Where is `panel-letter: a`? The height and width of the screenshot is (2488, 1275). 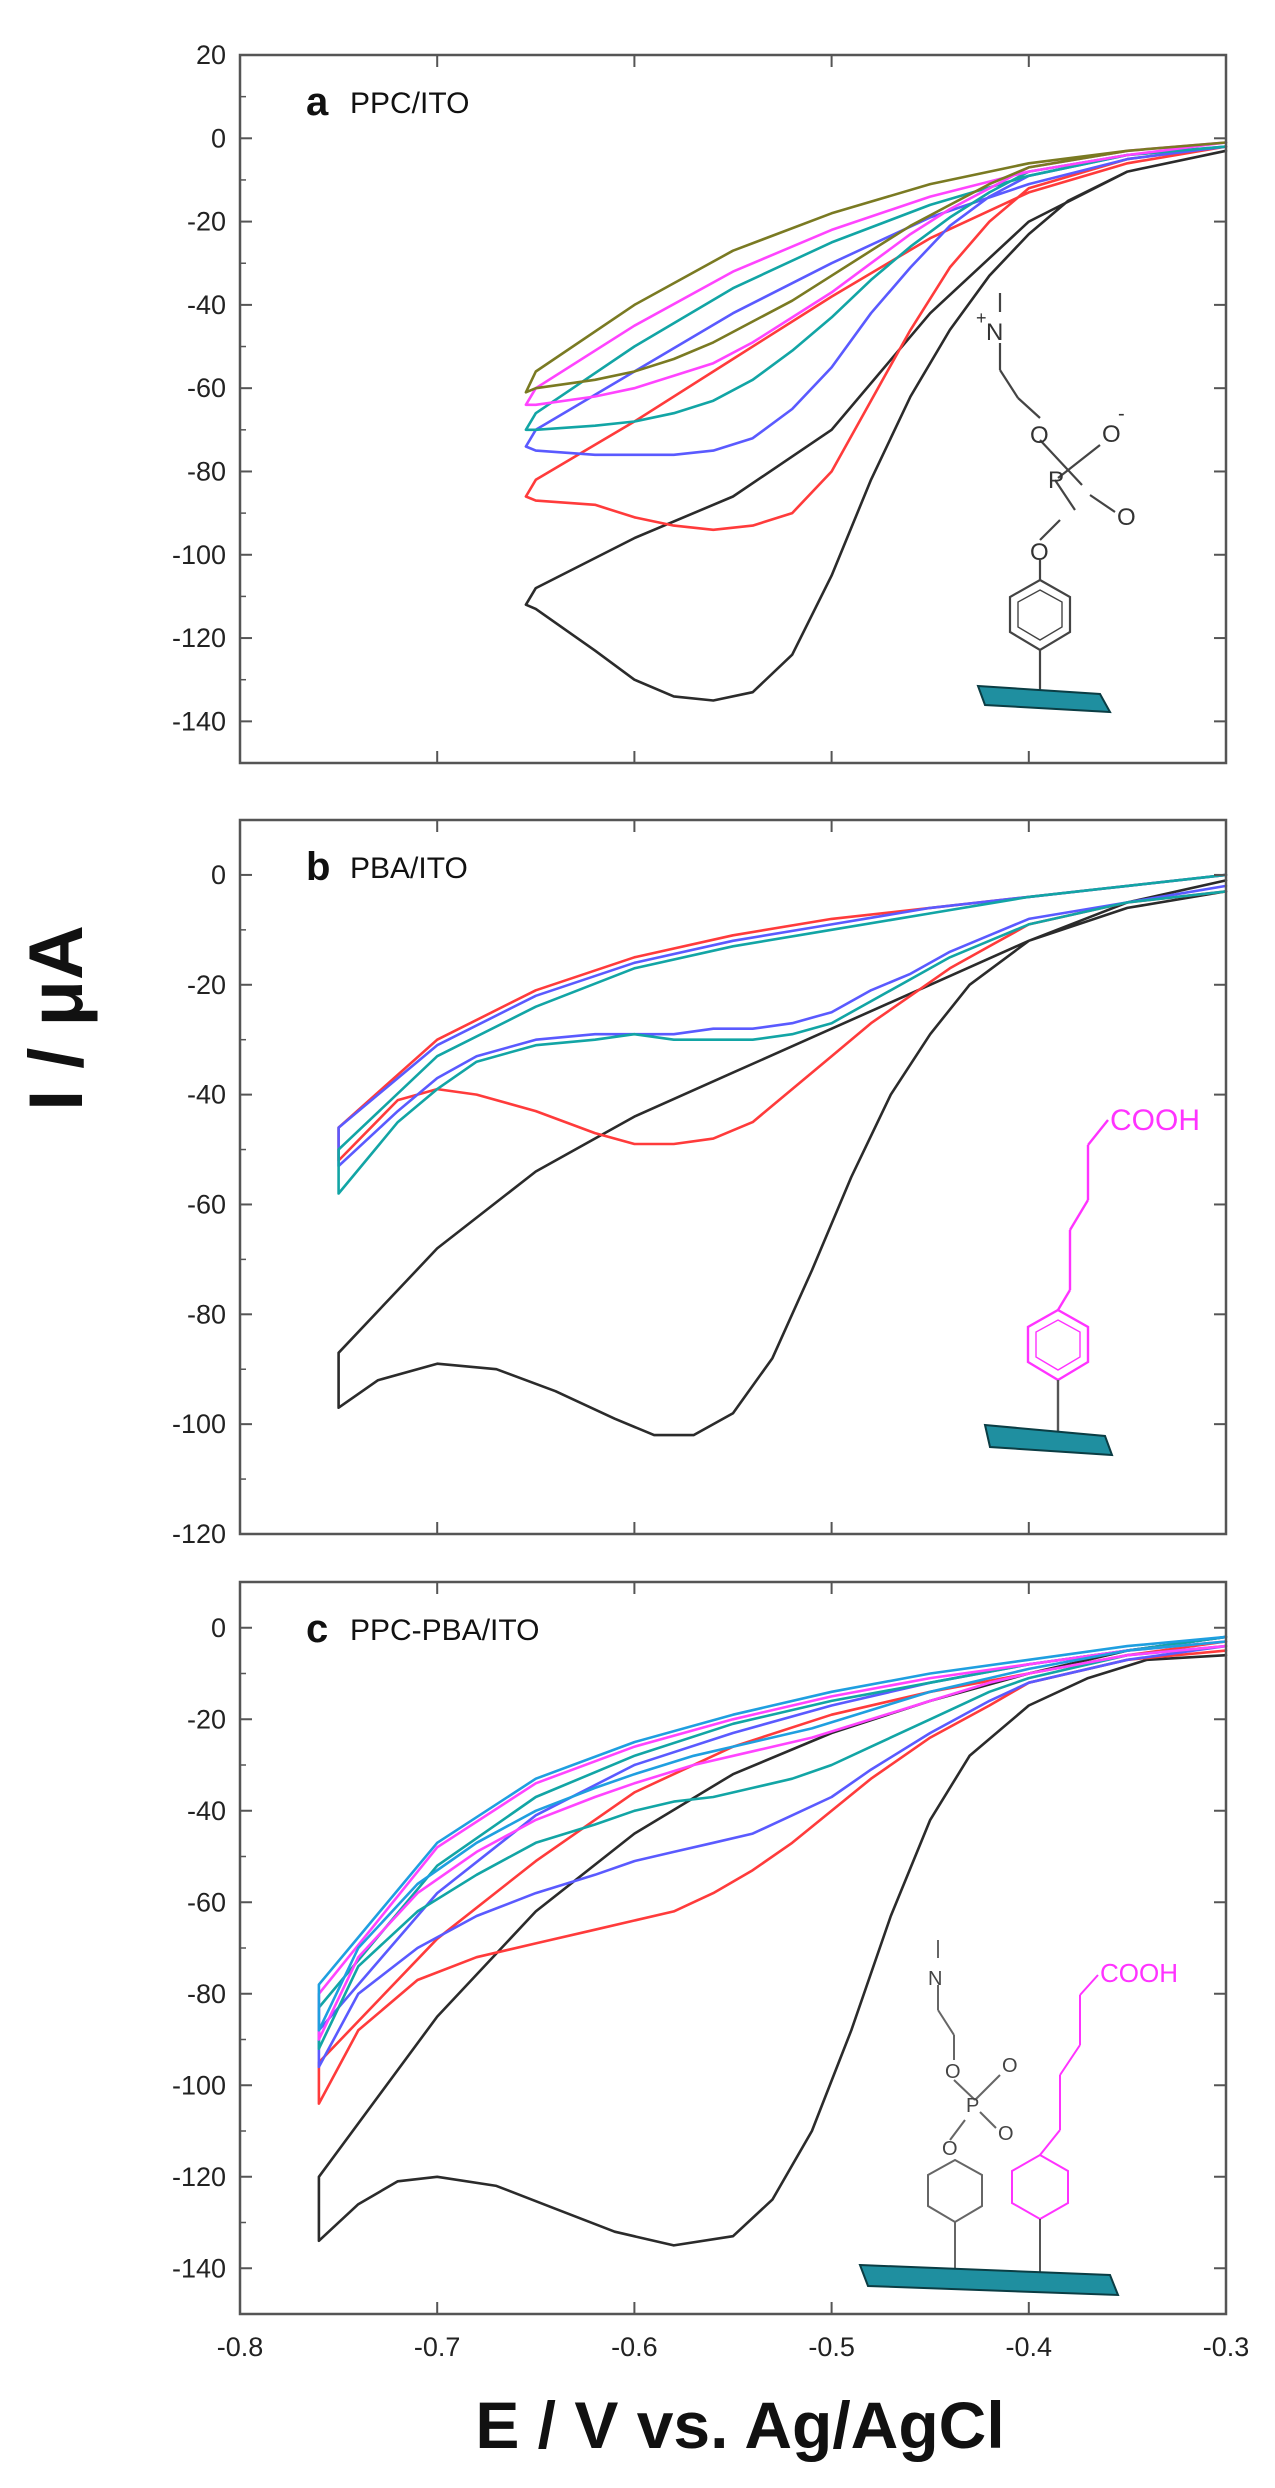 panel-letter: a is located at coordinates (317, 102).